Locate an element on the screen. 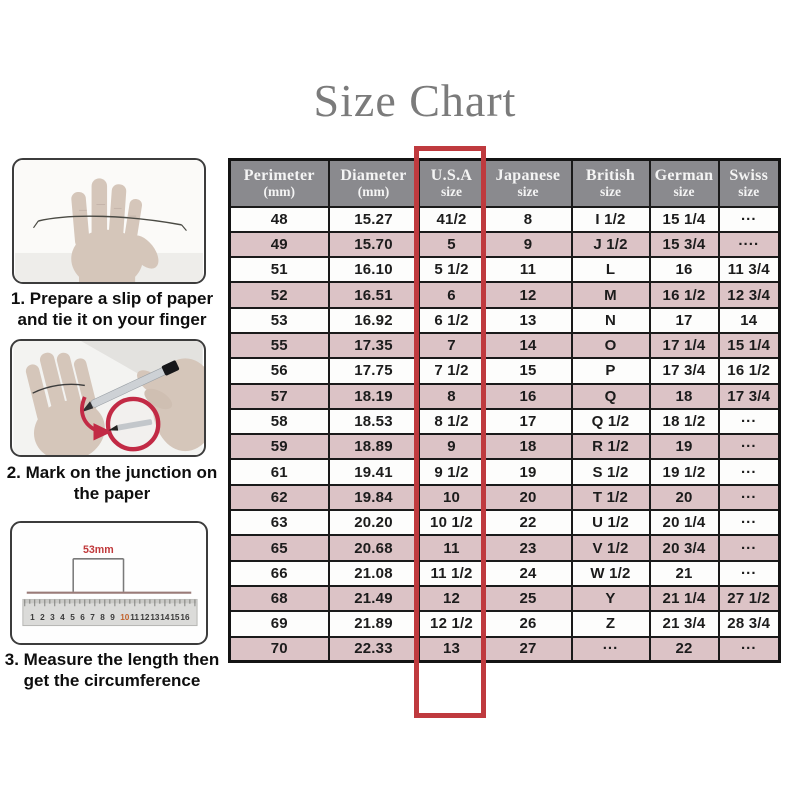 The image size is (800, 800). table-row: 68 21.49 12 25 Y 21 1/4 27 1/2 is located at coordinates (504, 598).